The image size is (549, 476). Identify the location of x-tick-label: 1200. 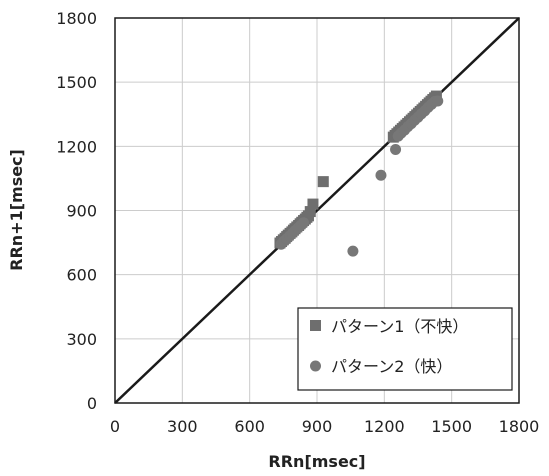
(384, 426).